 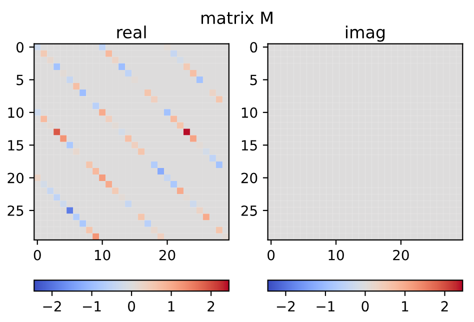 I want to click on chart-title: imag, so click(x=365, y=34).